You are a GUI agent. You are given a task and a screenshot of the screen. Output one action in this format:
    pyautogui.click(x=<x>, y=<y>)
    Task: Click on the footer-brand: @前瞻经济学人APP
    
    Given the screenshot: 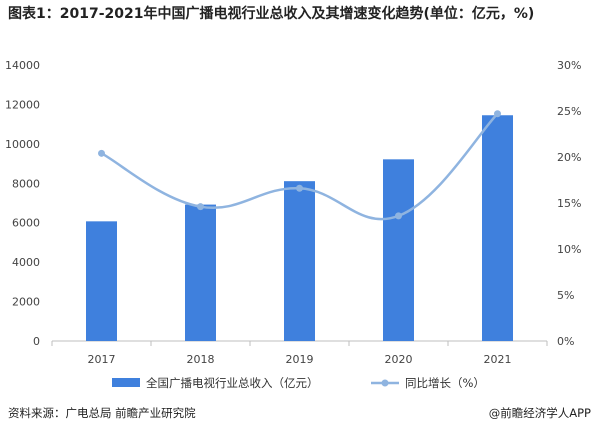 What is the action you would take?
    pyautogui.click(x=539, y=413)
    